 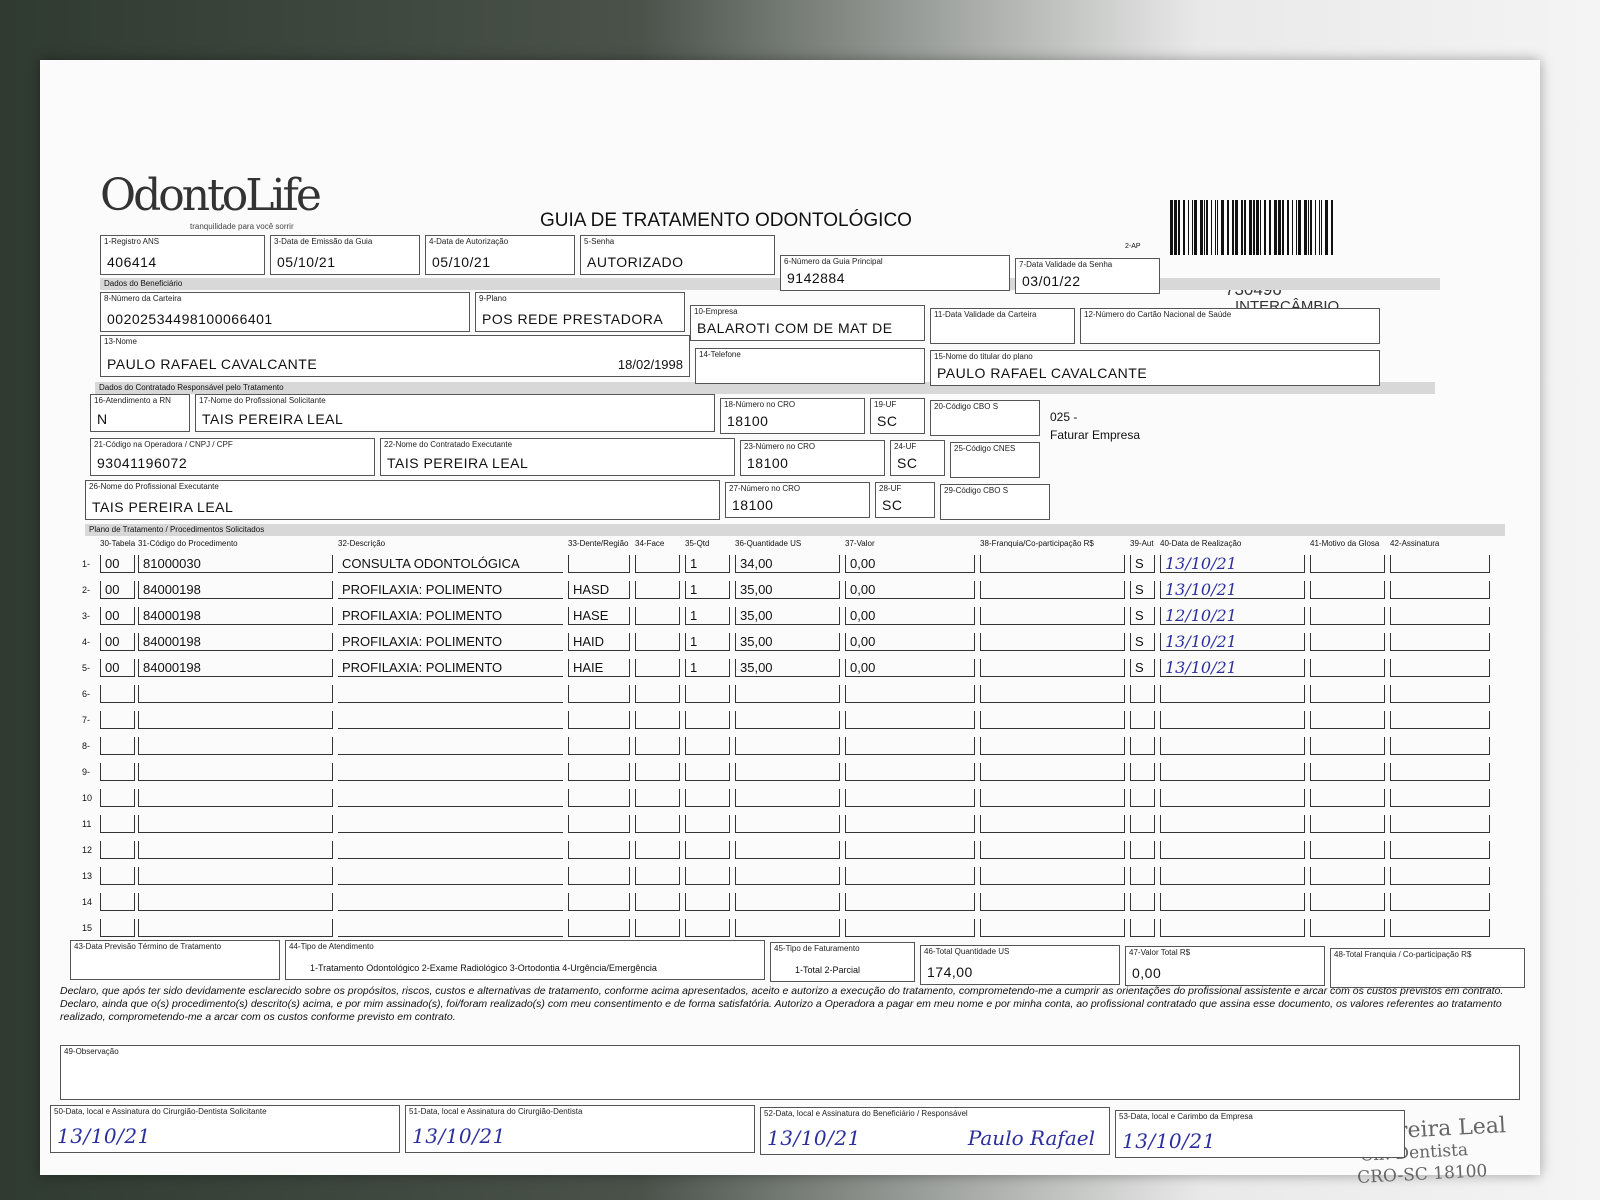 What do you see at coordinates (812, 458) in the screenshot?
I see `form-field: 23-Número no CRO 18100` at bounding box center [812, 458].